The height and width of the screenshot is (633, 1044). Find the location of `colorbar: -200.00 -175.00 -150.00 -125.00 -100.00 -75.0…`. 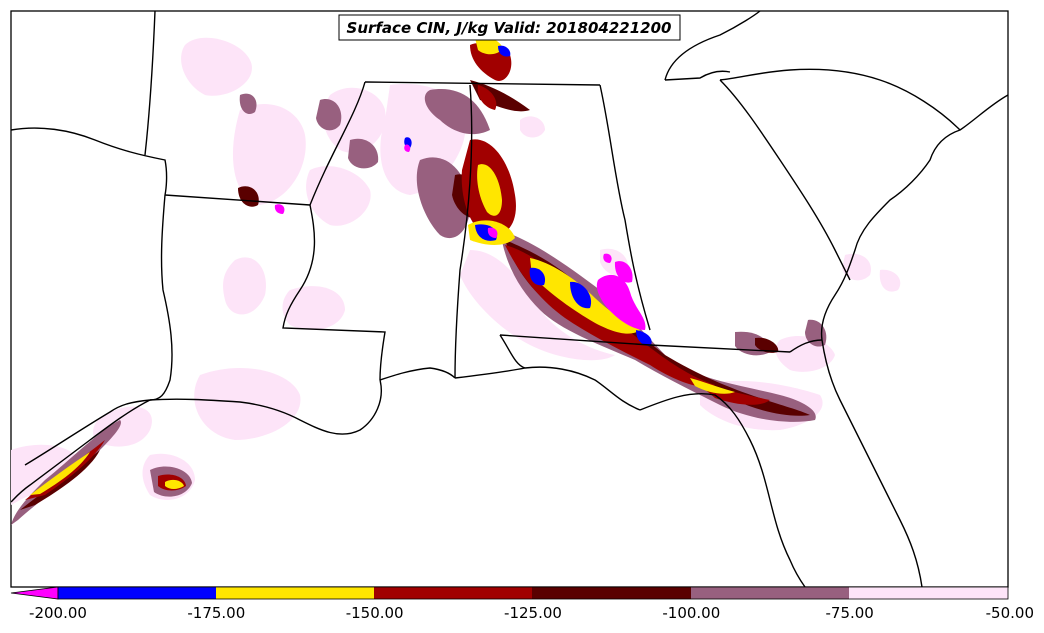

colorbar: -200.00 -175.00 -150.00 -125.00 -100.00 -75.0… is located at coordinates (522, 604).